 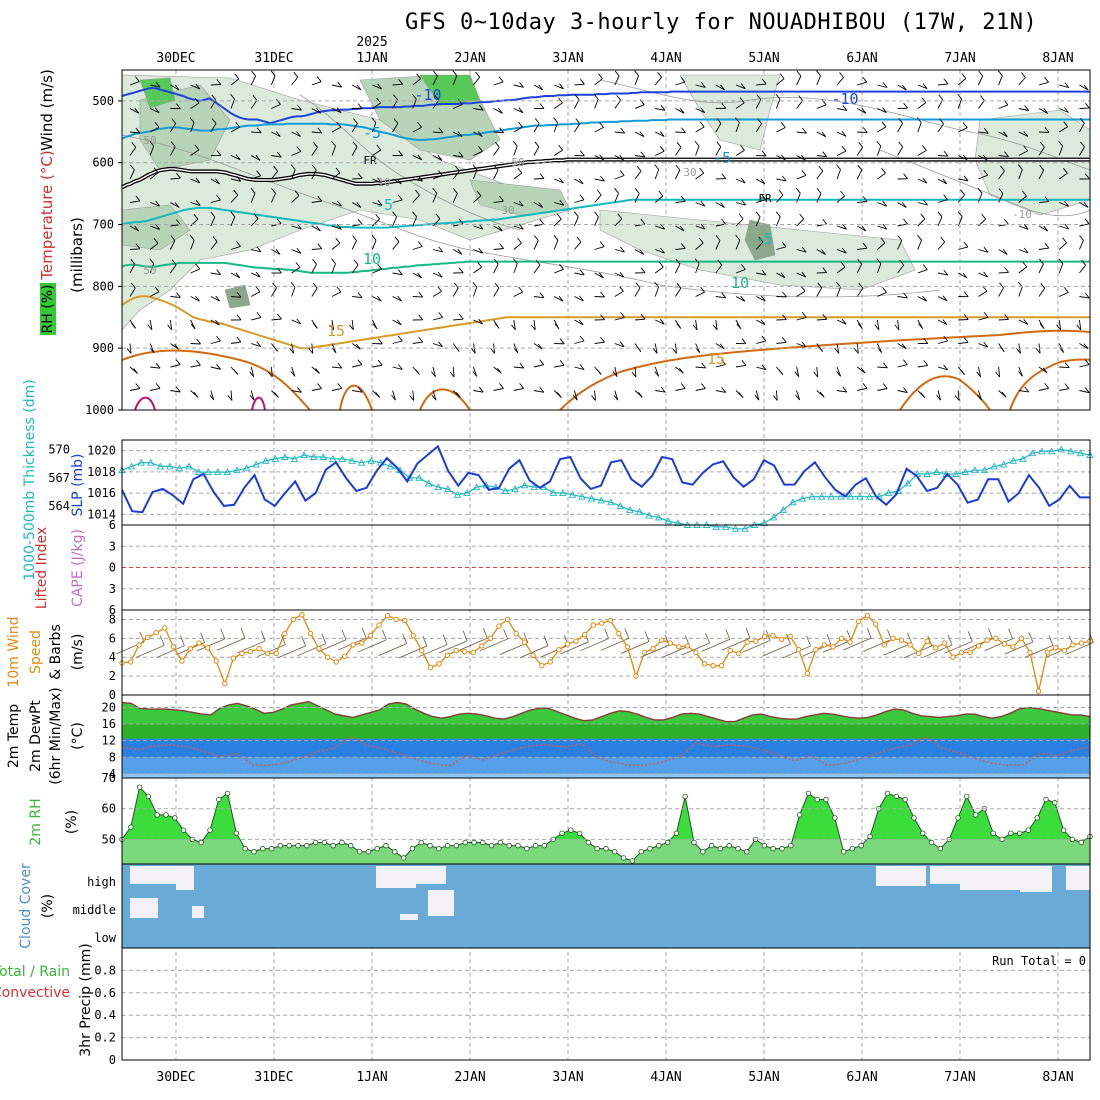 What do you see at coordinates (77, 255) in the screenshot?
I see `millibars-axis-label: (millibars)` at bounding box center [77, 255].